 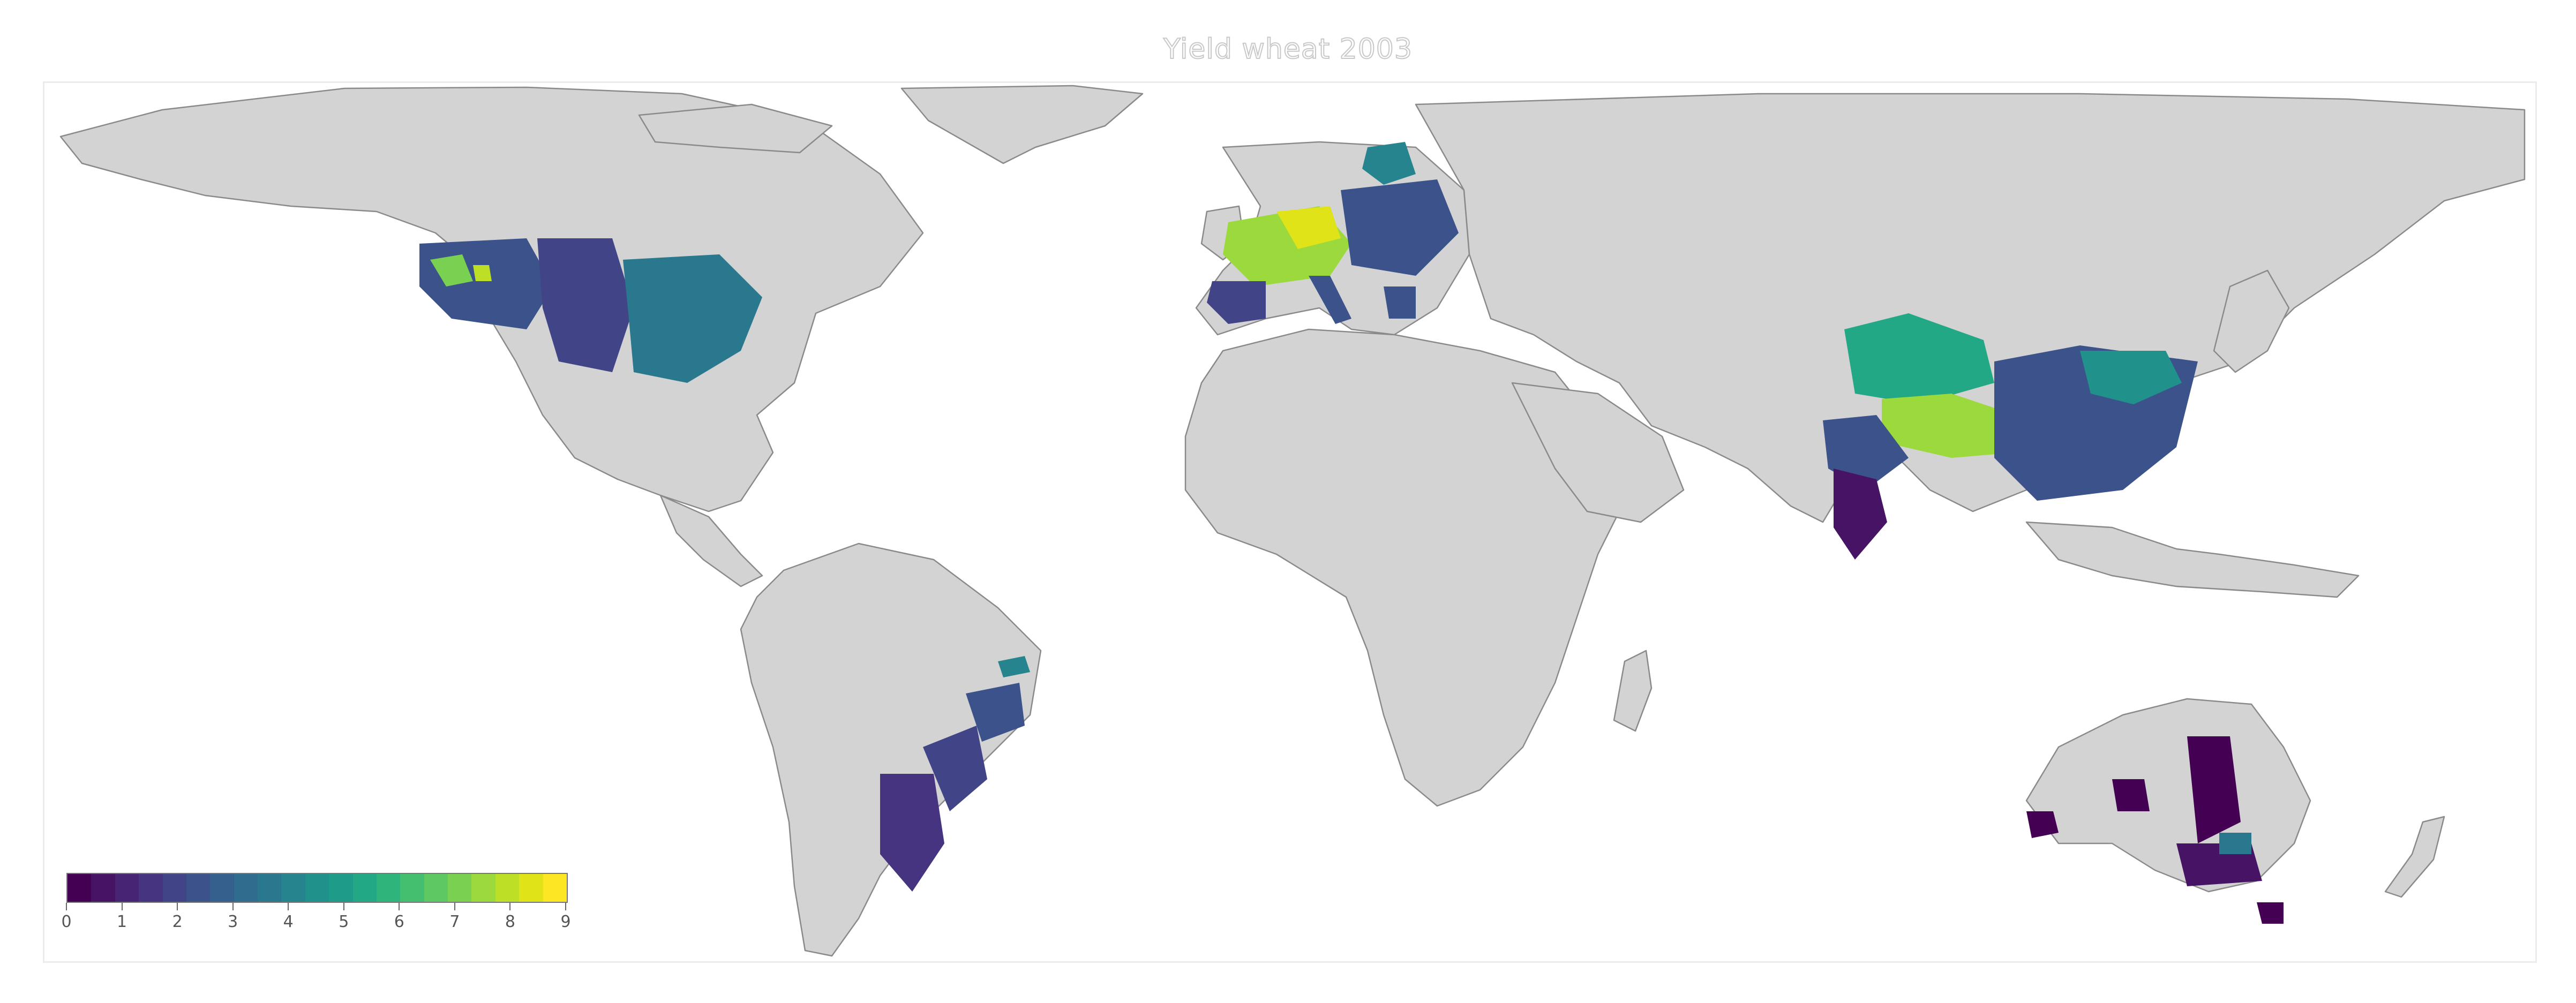 What do you see at coordinates (1330, 300) in the screenshot?
I see `yield-italy` at bounding box center [1330, 300].